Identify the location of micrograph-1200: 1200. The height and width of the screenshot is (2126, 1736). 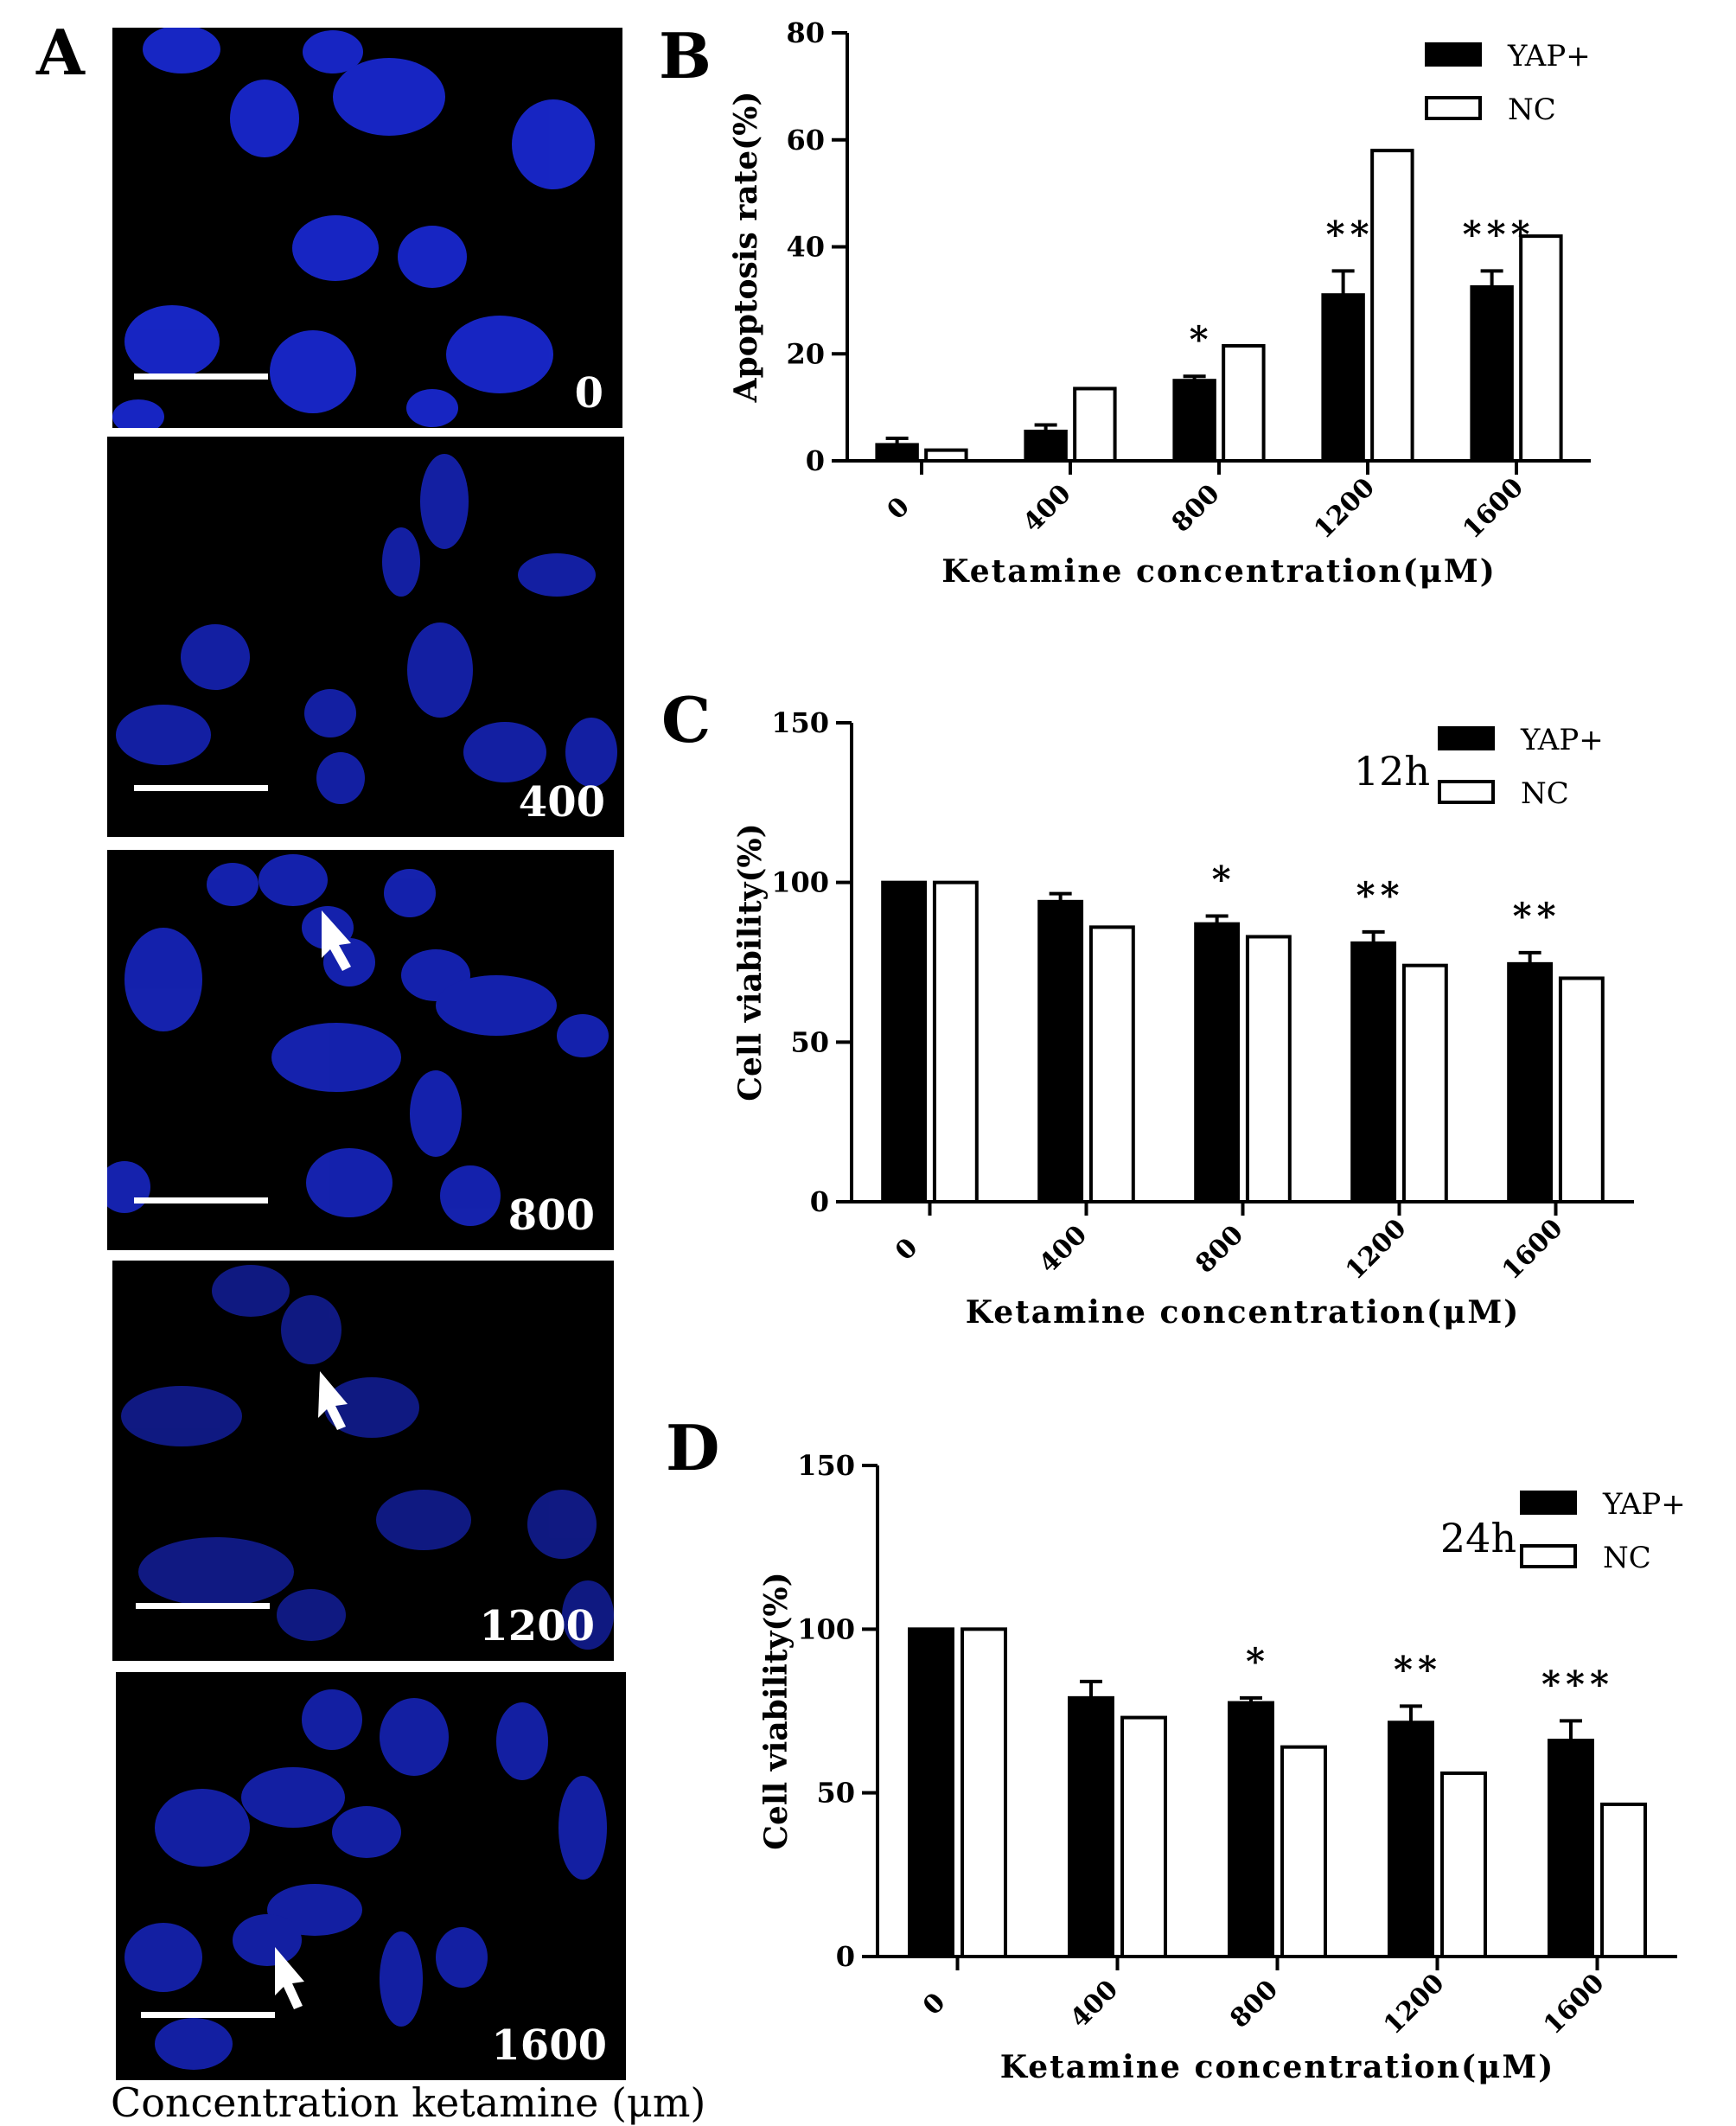
(363, 1461).